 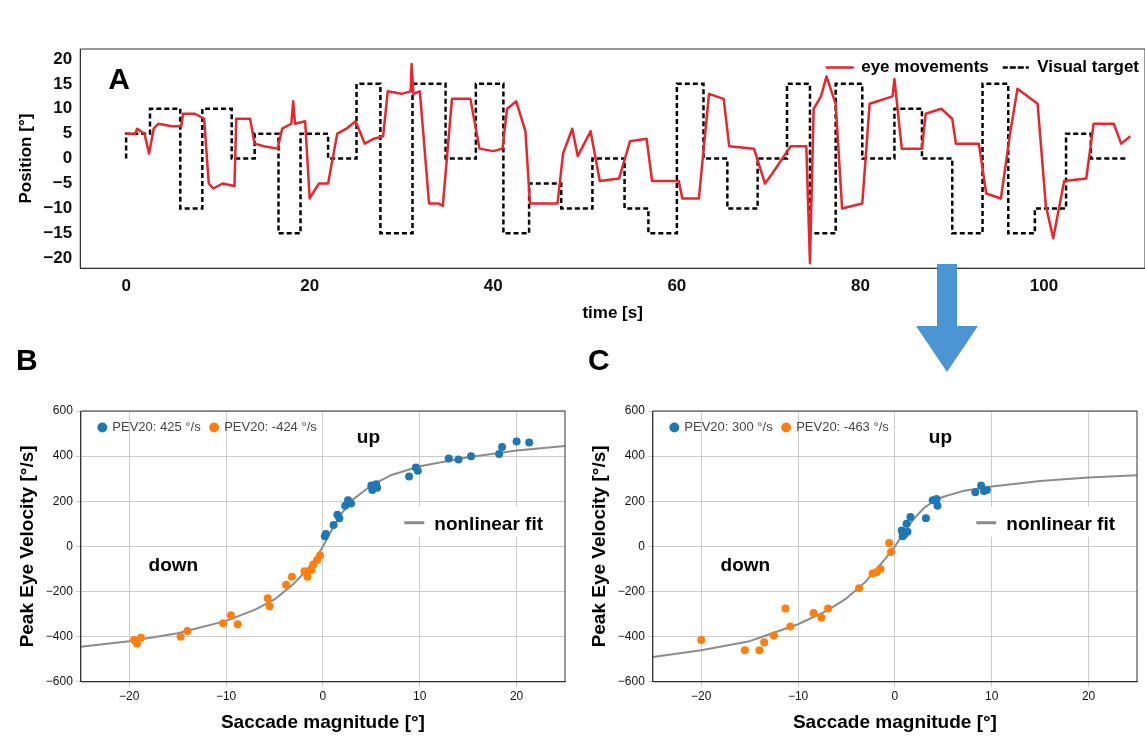 I want to click on y-tick-label: 20, so click(x=63, y=58).